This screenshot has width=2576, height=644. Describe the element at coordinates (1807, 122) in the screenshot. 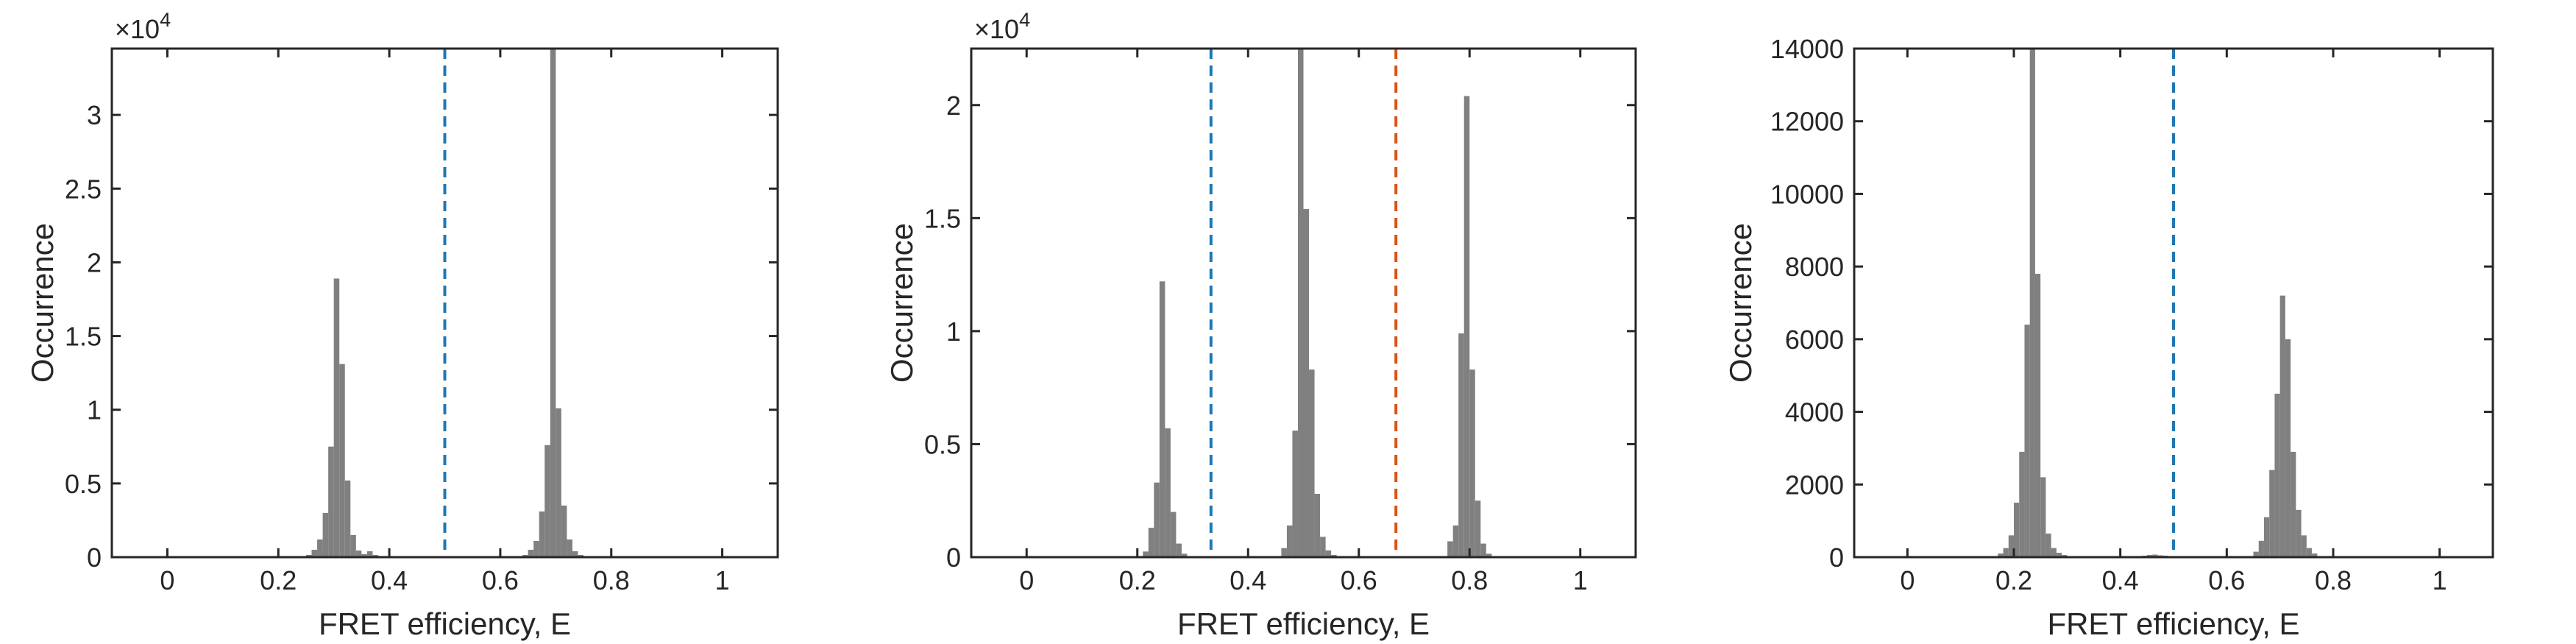

I see `y-tick-label: 12000` at that location.